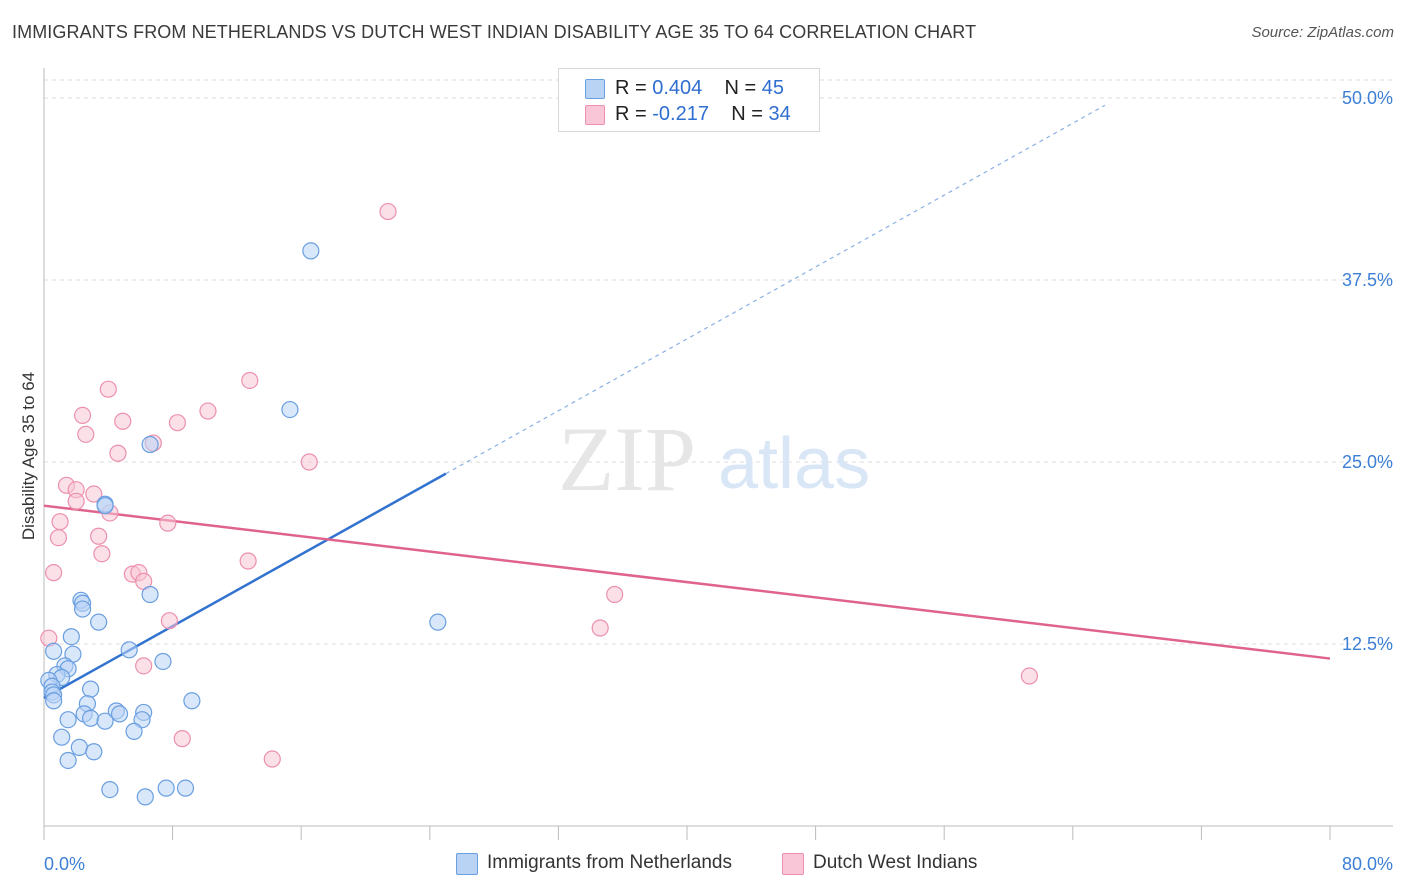 The image size is (1406, 892). I want to click on legend-n-value: 45, so click(773, 88).